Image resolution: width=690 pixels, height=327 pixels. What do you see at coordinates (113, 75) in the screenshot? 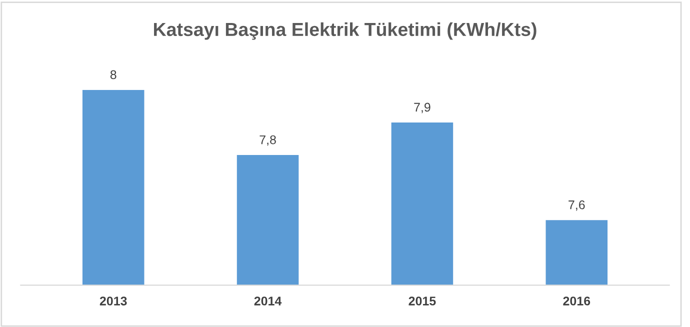
I see `data-label: 8` at bounding box center [113, 75].